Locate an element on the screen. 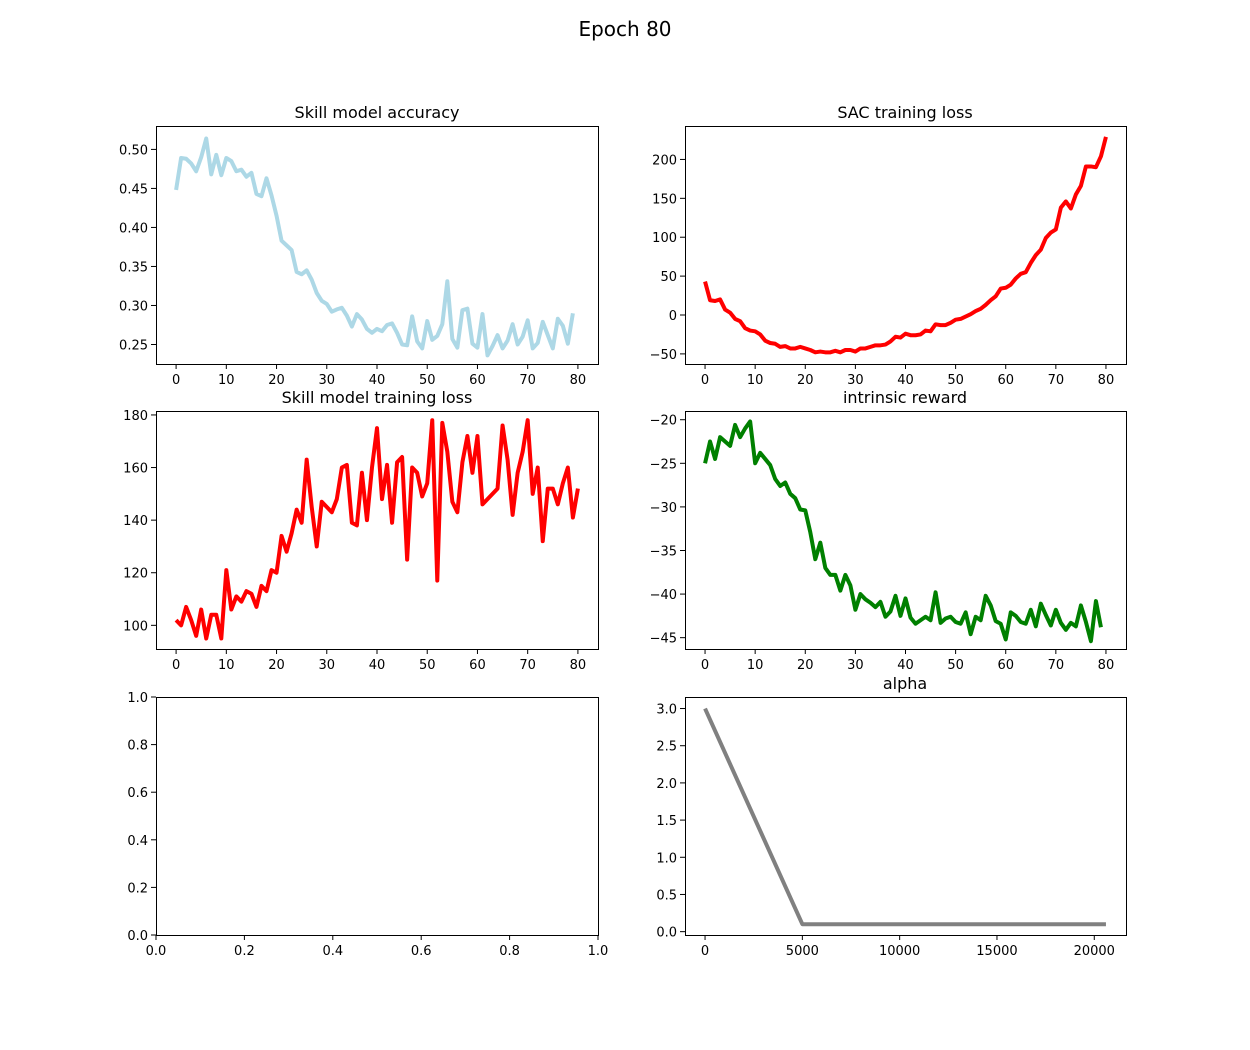 This screenshot has width=1250, height=1050. sac-loss-title: SAC training loss is located at coordinates (904, 112).